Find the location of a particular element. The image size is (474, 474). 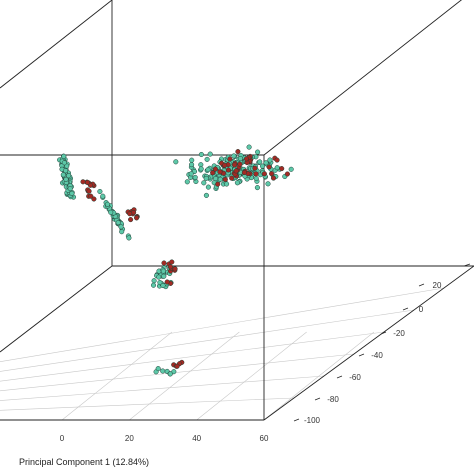

depth-tick-label: 0 is located at coordinates (421, 309).